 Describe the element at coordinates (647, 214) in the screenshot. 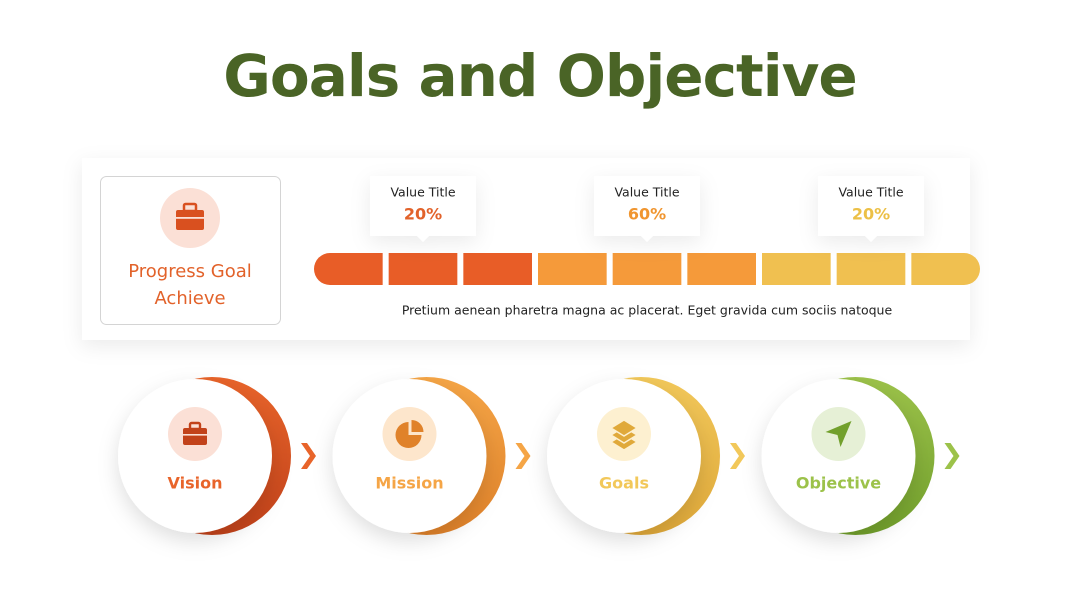

I see `marker-value: 60%` at that location.